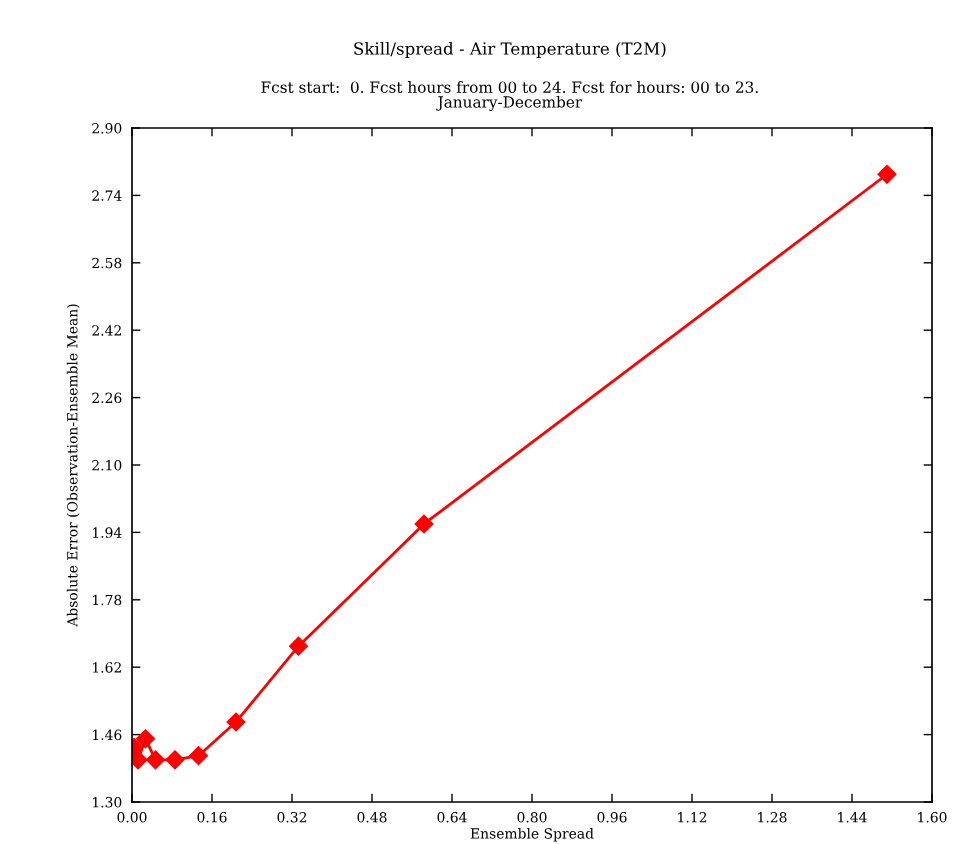 This screenshot has height=844, width=962. I want to click on chart-title: Skill/spread - Air Temperature (T2M), so click(510, 50).